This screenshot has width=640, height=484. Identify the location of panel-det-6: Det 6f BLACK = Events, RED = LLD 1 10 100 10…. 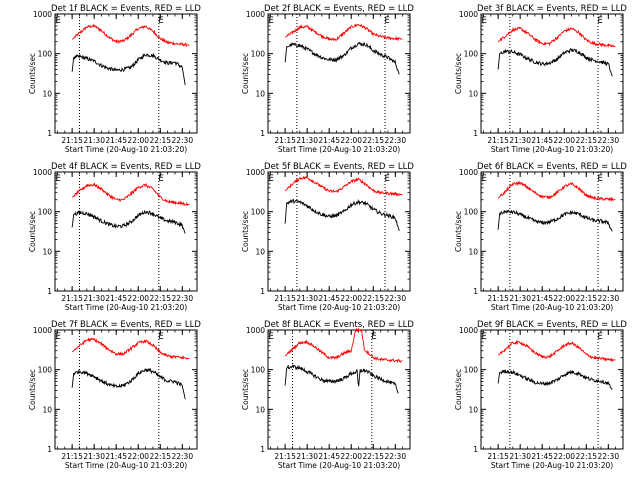
(540, 237).